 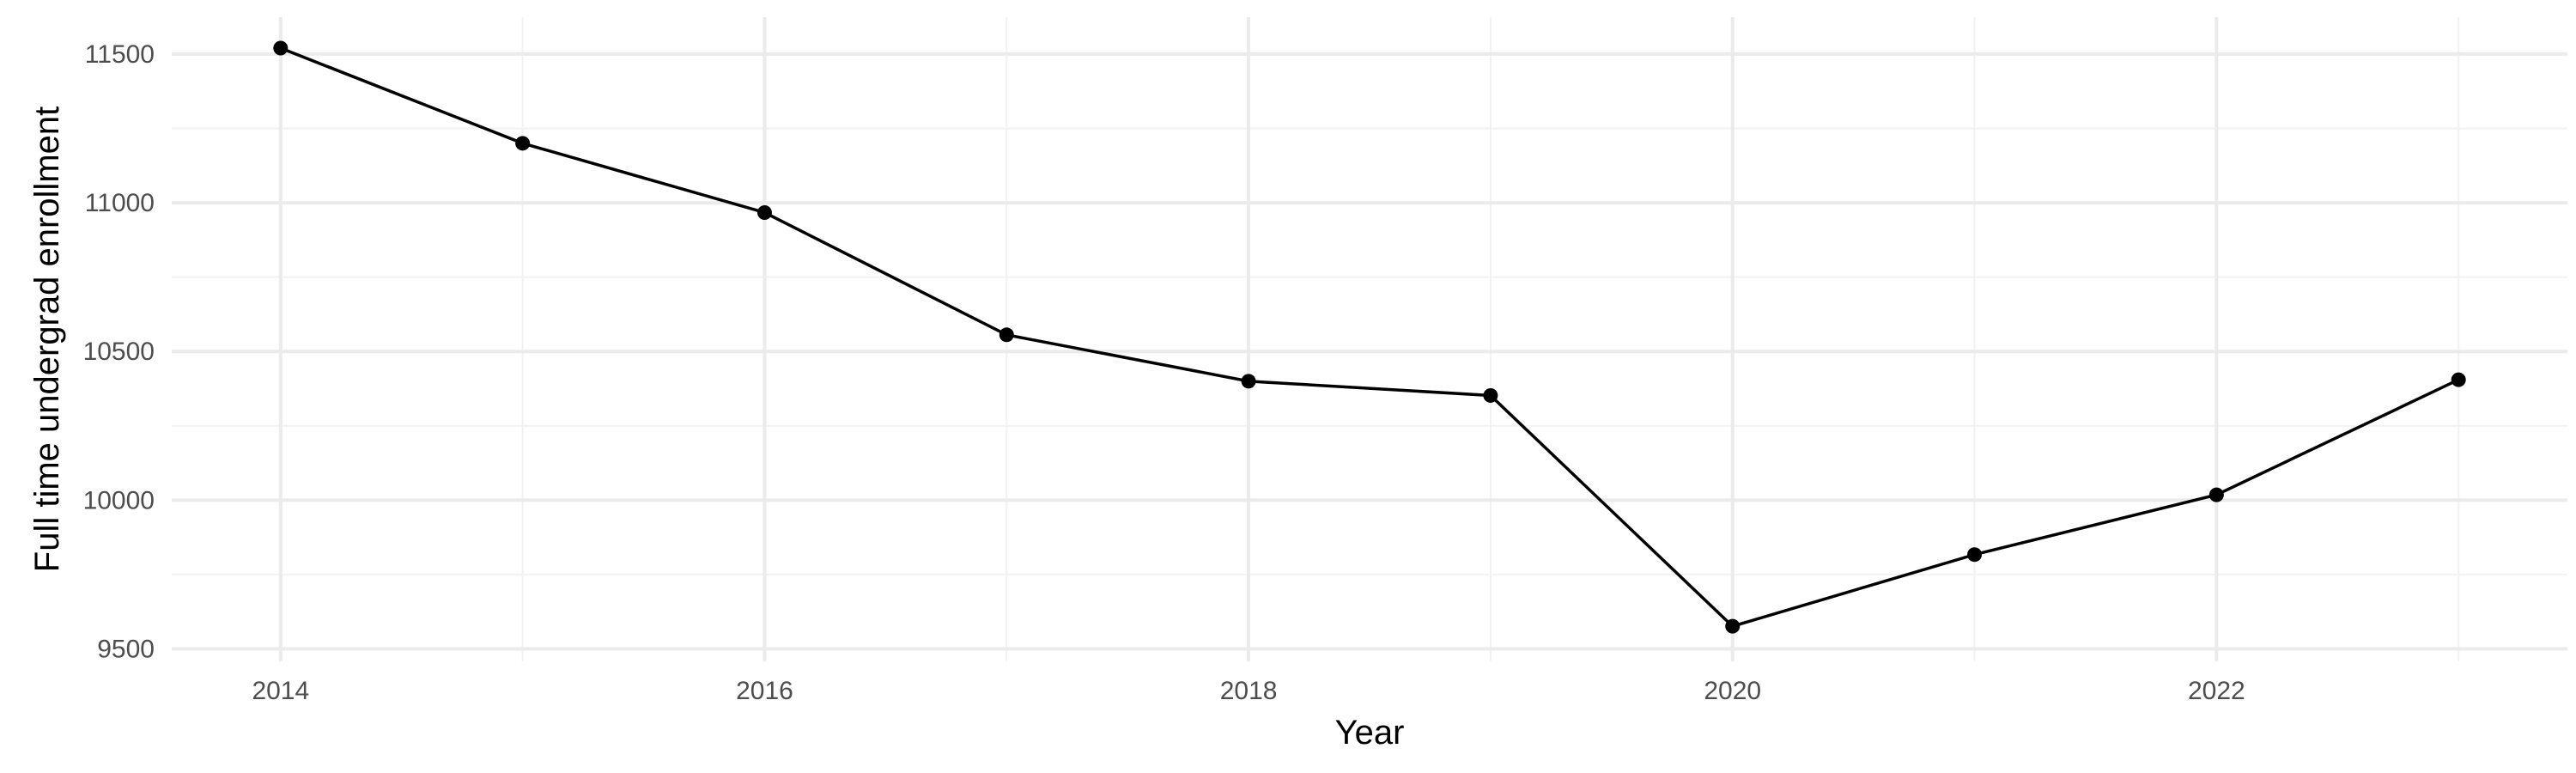 I want to click on y-axis-ticks: 9500 10000 10500 11000 11500, so click(x=119, y=352).